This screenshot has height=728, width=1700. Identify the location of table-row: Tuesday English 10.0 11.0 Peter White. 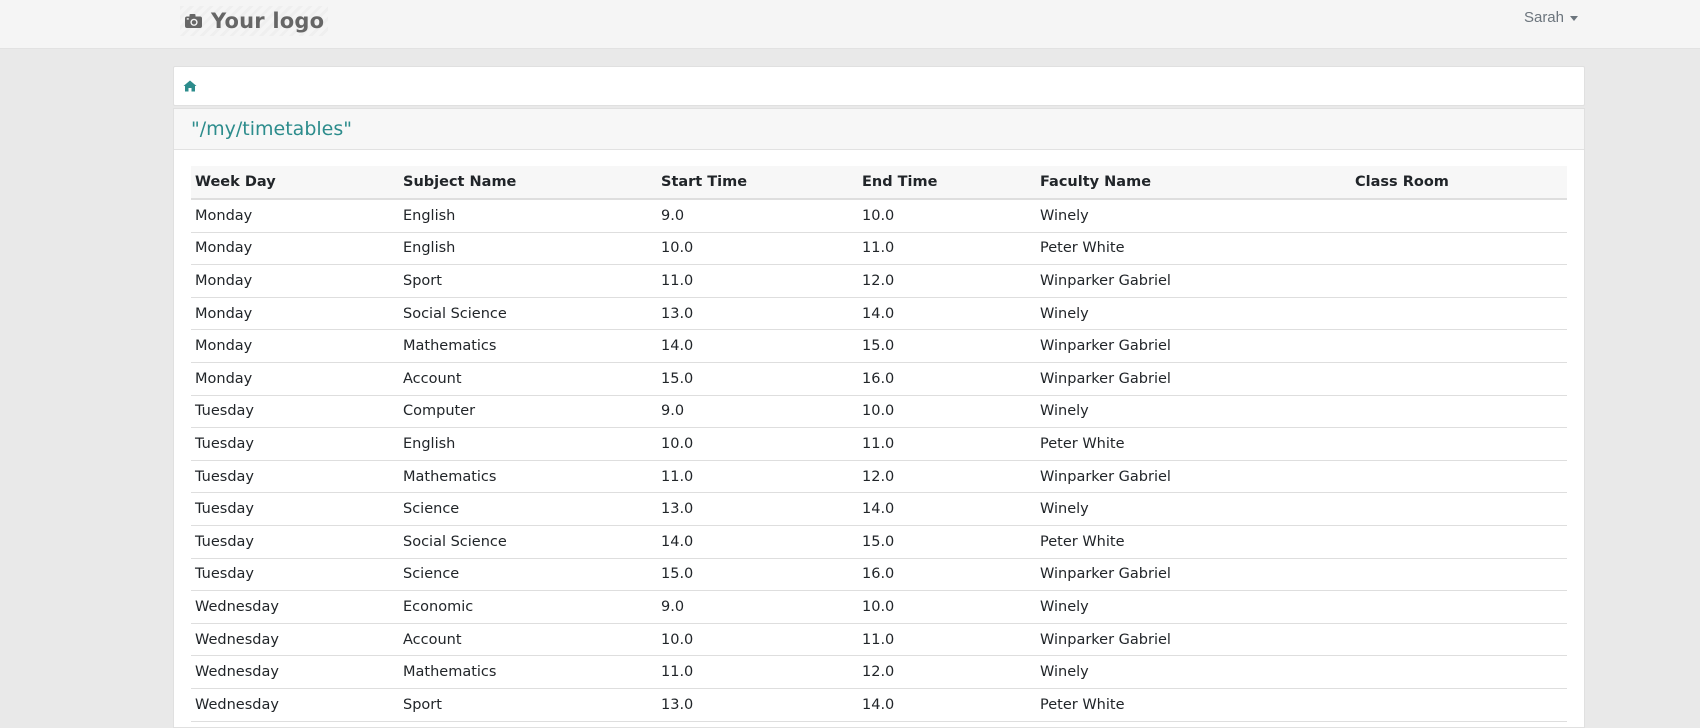
(879, 444).